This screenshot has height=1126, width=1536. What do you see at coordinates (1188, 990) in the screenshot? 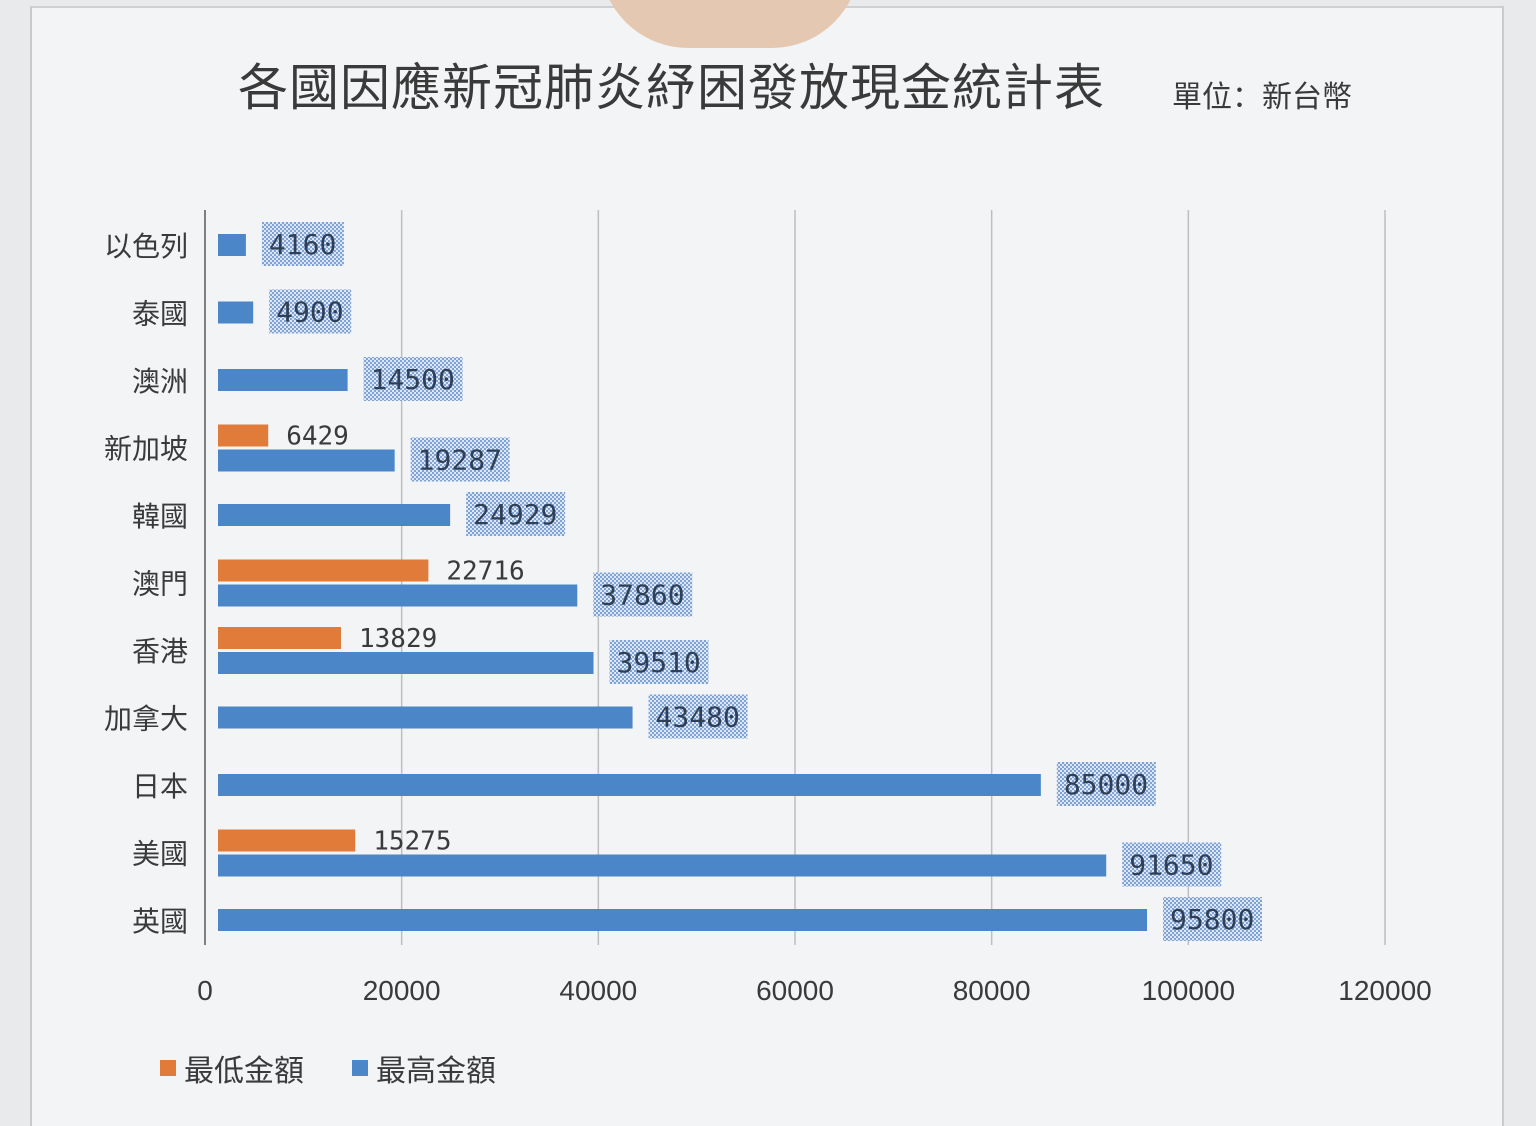
I see `x-tick-label: 100000` at bounding box center [1188, 990].